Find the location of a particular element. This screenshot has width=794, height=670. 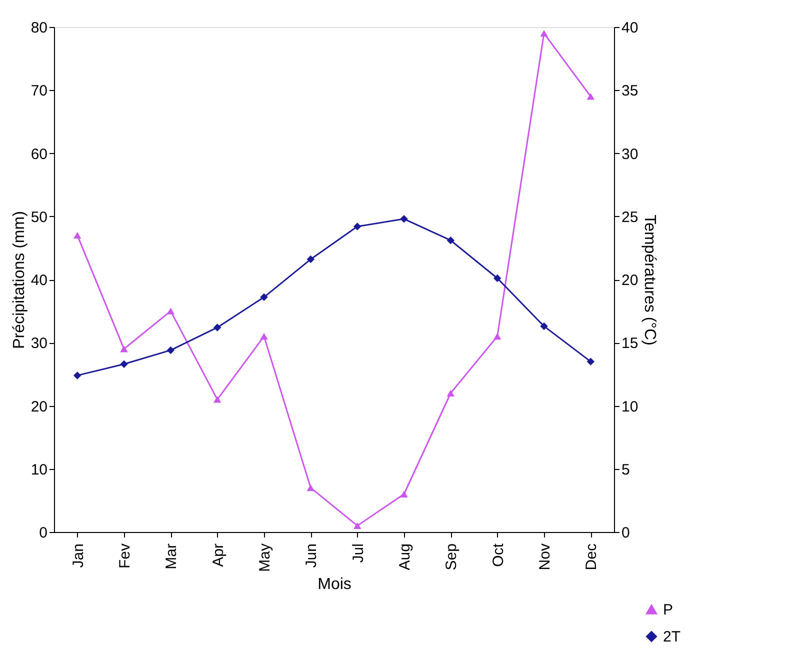

x-tick-label: Nov is located at coordinates (545, 556).